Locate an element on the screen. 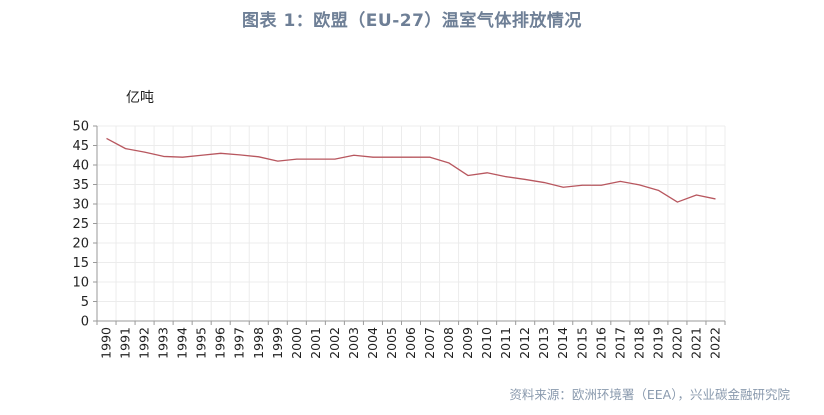 The width and height of the screenshot is (824, 415). x-tick-label: 1991 is located at coordinates (125, 343).